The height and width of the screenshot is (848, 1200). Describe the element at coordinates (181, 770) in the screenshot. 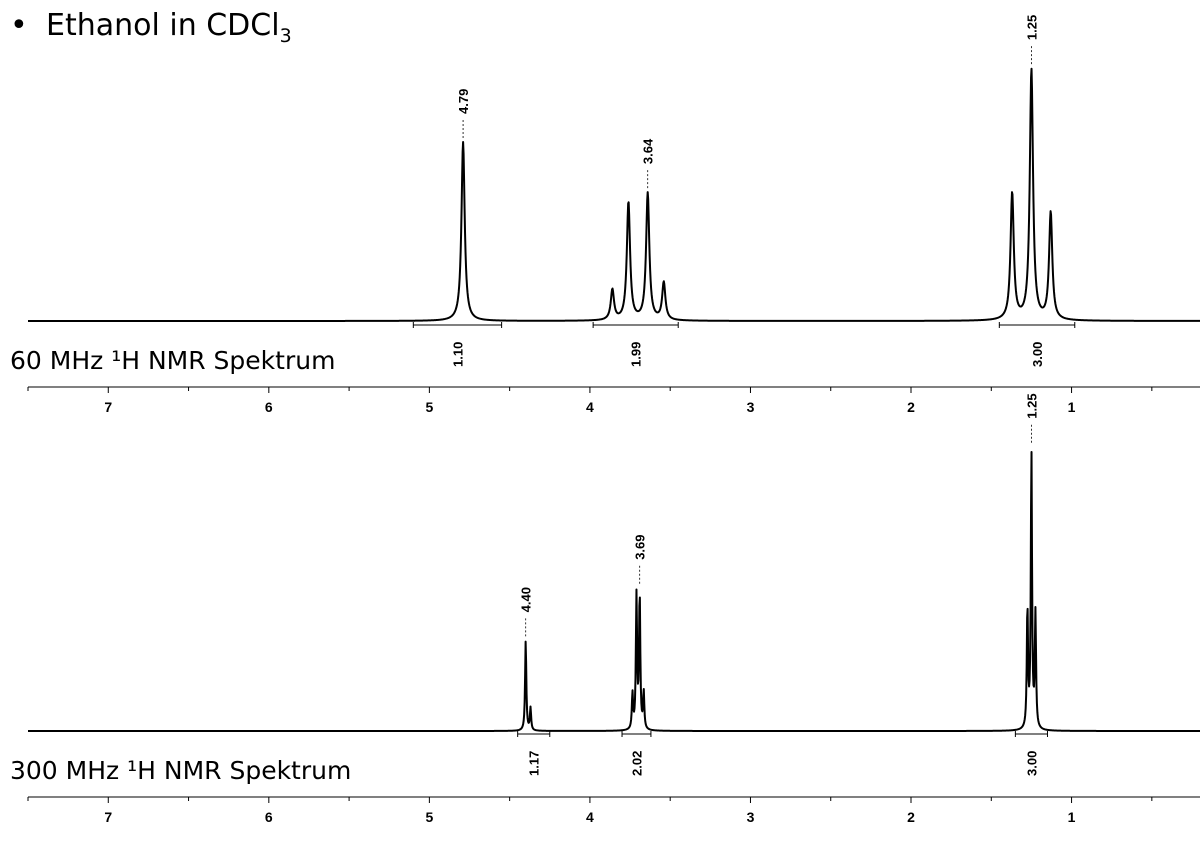

I see `spectrum-300mhz-caption: 300 MHz ¹H NMR Spektrum` at that location.